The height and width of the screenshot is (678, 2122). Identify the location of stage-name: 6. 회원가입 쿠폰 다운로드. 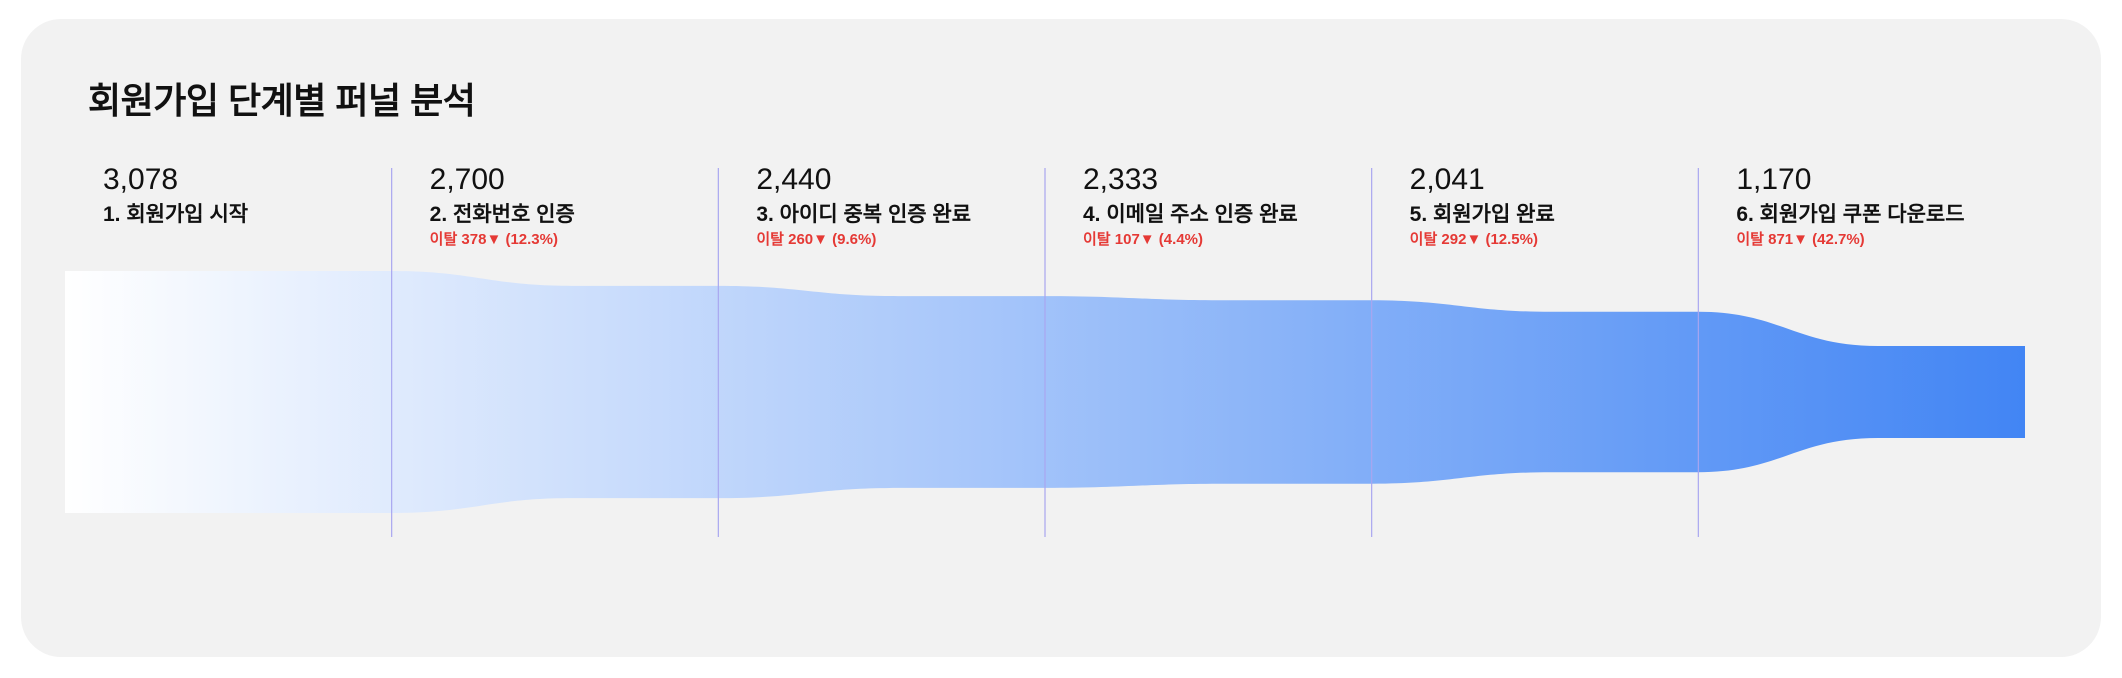
(1850, 214).